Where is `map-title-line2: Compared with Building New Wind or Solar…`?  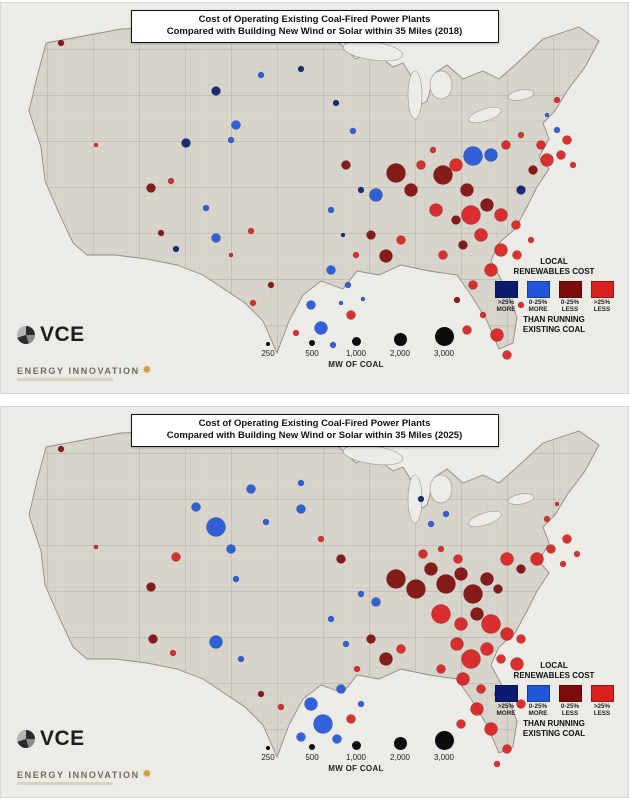 map-title-line2: Compared with Building New Wind or Solar… is located at coordinates (314, 32).